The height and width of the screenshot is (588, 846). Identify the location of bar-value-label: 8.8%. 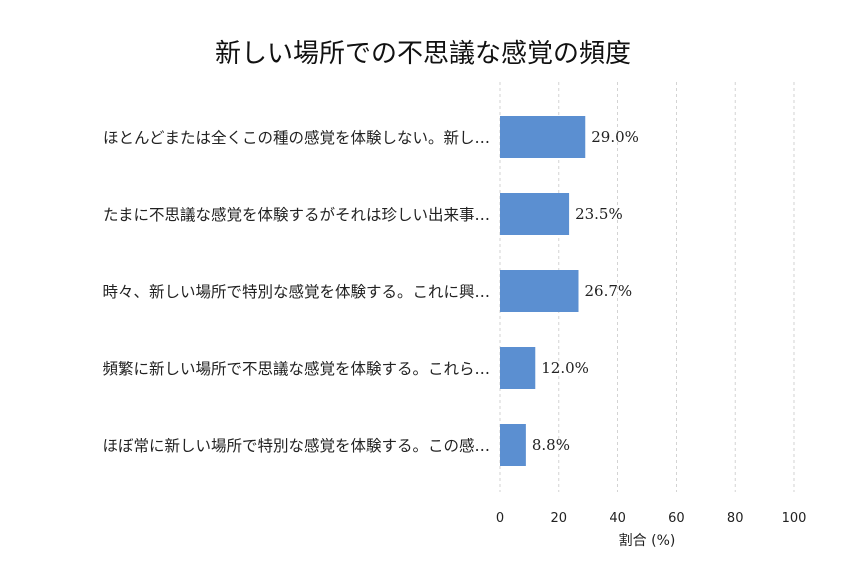
(551, 445).